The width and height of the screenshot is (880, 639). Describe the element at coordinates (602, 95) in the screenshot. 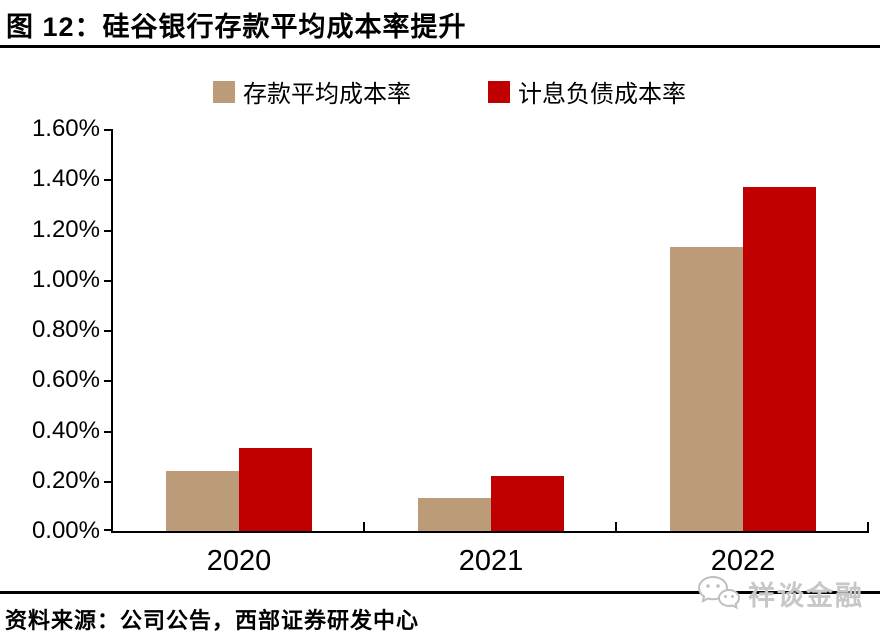

I see `legend-label-liability-cost: 计息负债成本率` at that location.